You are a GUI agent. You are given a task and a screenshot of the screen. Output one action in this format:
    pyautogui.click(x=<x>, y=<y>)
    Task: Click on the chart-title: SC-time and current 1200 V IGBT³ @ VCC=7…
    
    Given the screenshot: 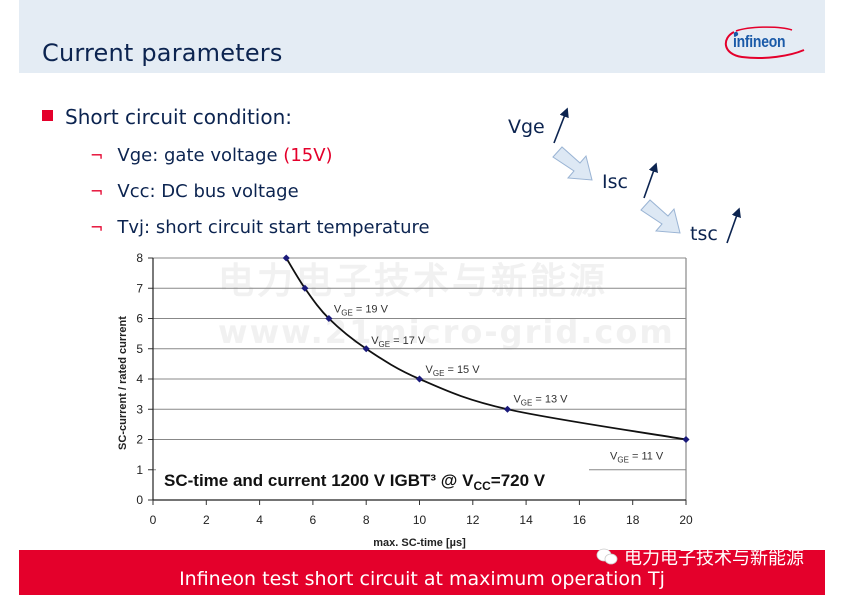 What is the action you would take?
    pyautogui.click(x=355, y=482)
    